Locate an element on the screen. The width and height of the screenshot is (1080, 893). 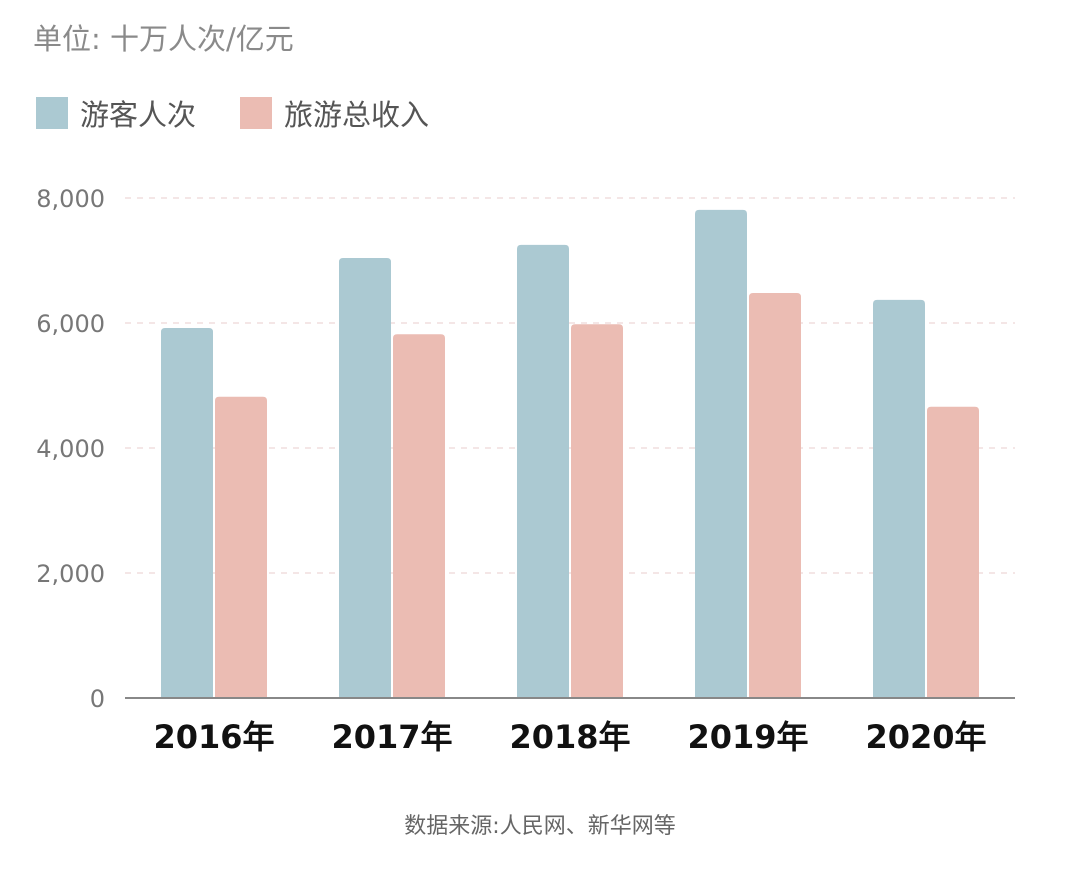
legend-item-visitors: 游客人次 is located at coordinates (116, 113).